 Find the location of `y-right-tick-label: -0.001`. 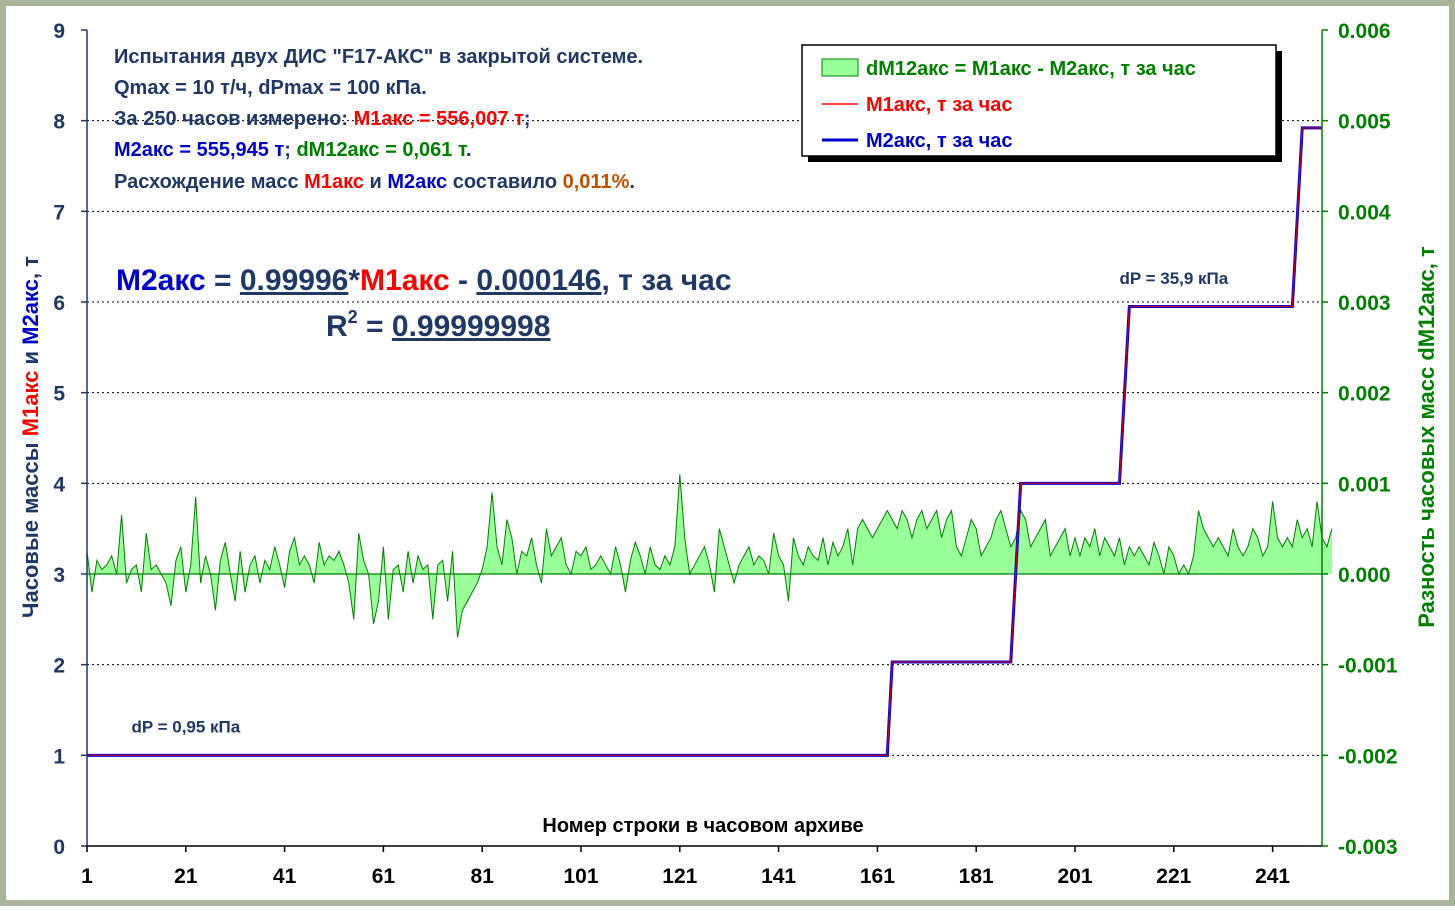

y-right-tick-label: -0.001 is located at coordinates (1368, 666).